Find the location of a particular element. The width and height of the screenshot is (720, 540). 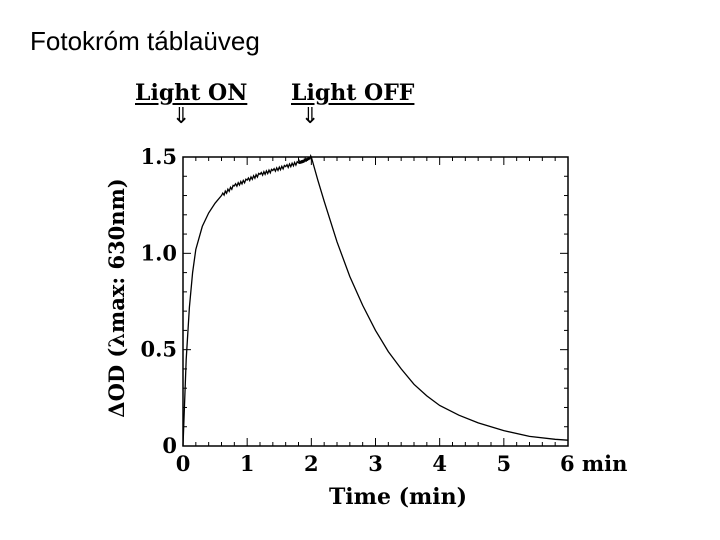

x-tick-label: 4 is located at coordinates (439, 463).